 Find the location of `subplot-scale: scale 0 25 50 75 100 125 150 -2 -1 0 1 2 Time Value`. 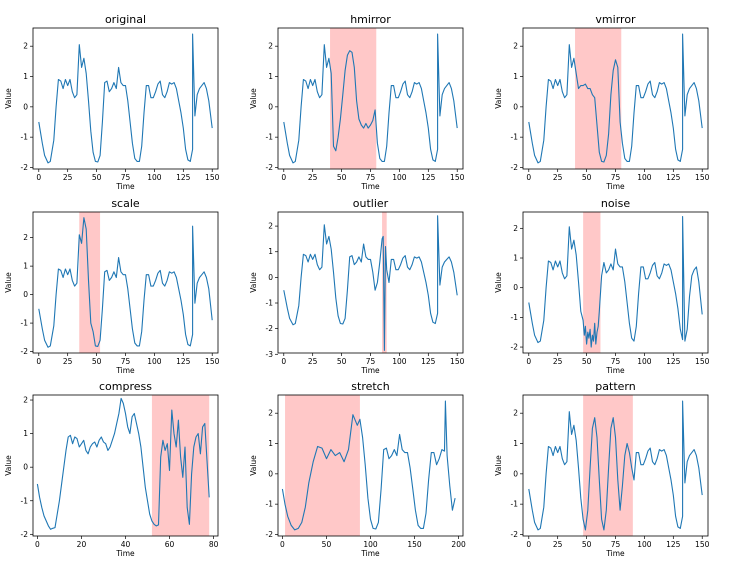

subplot-scale: scale 0 25 50 75 100 125 150 -2 -1 0 1 2 Time Value is located at coordinates (112, 286).